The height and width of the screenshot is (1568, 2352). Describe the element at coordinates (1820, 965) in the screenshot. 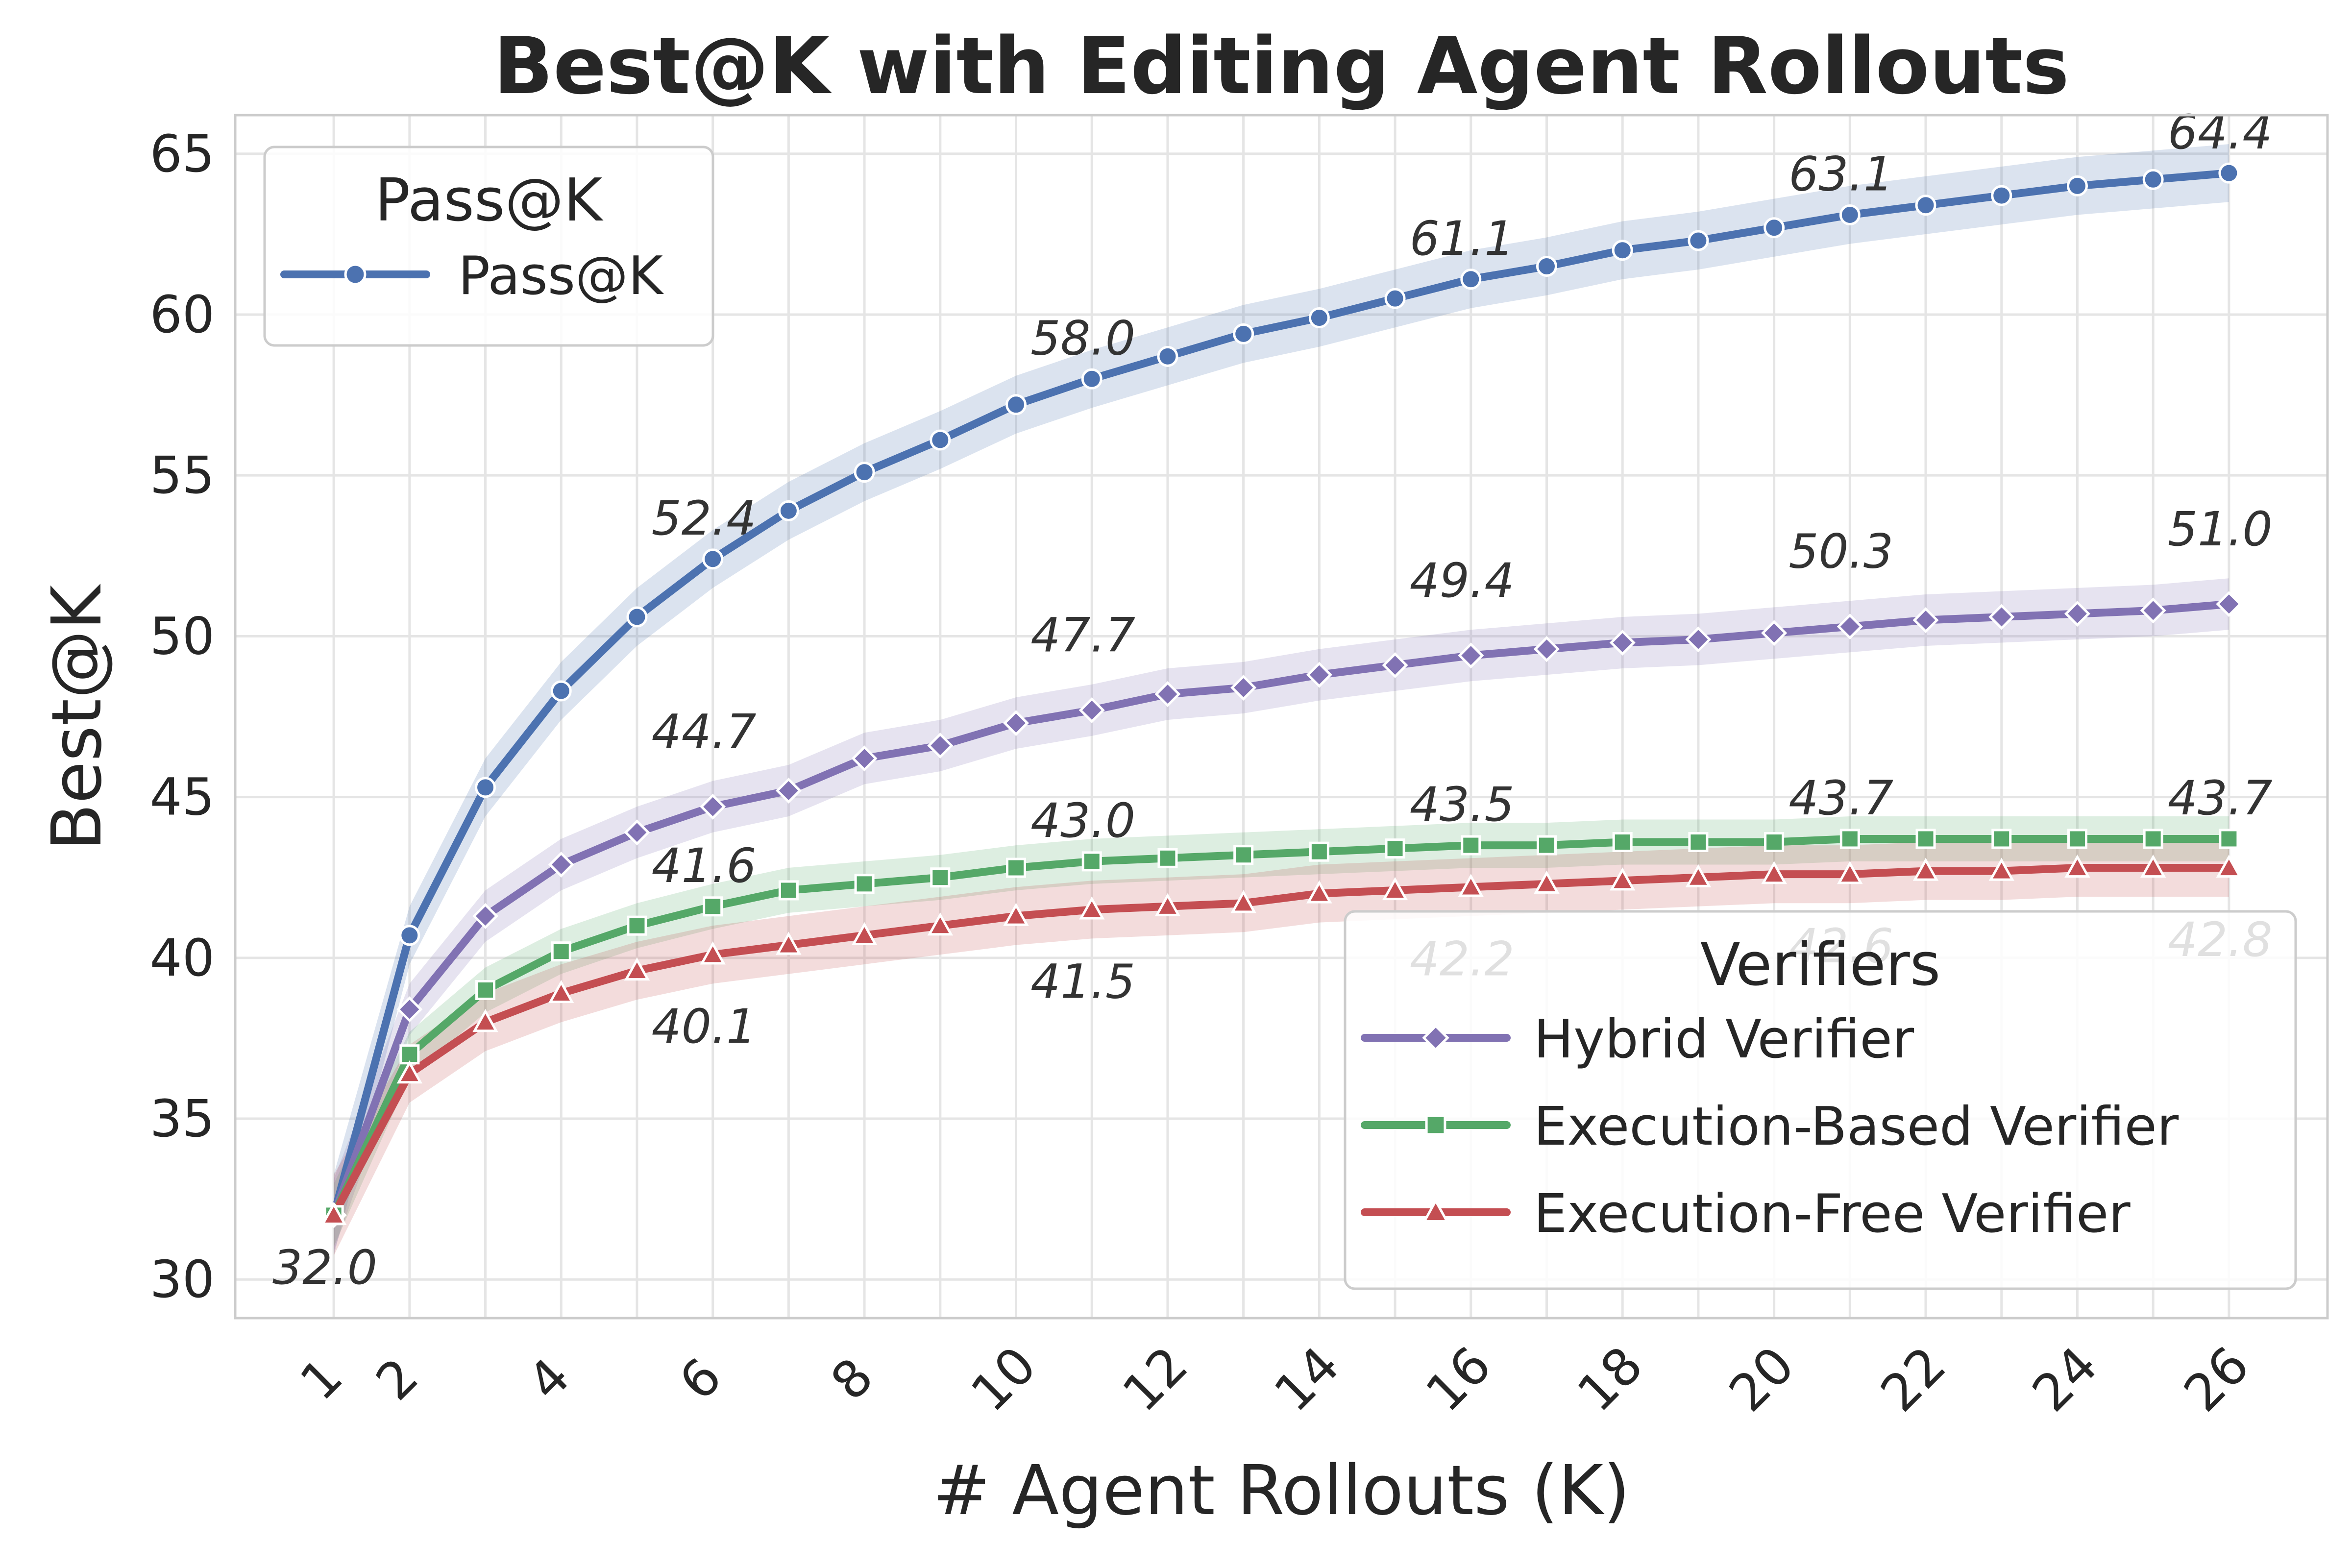

I see `legend-title: Verifiers` at that location.